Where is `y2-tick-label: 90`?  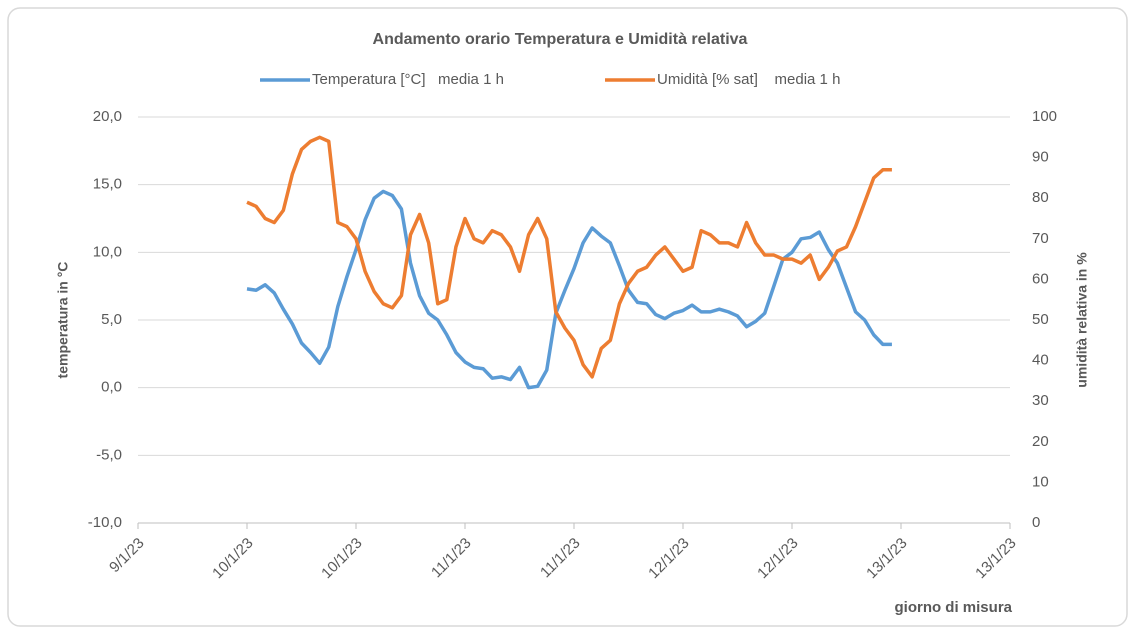 y2-tick-label: 90 is located at coordinates (1040, 157).